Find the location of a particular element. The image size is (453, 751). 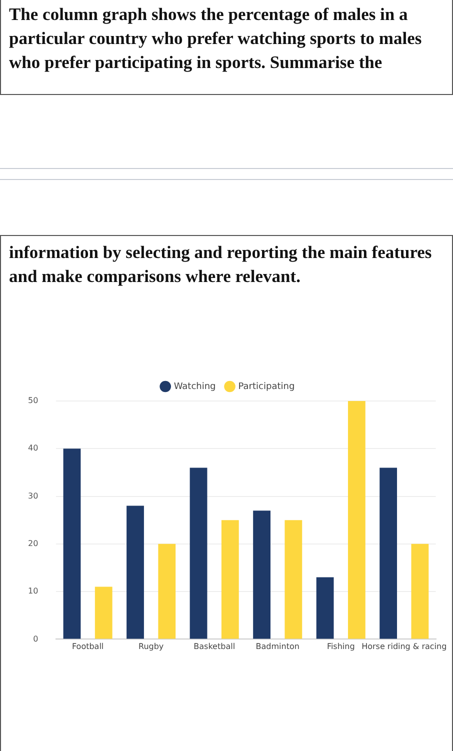

y-tick-label: 20 is located at coordinates (33, 543).